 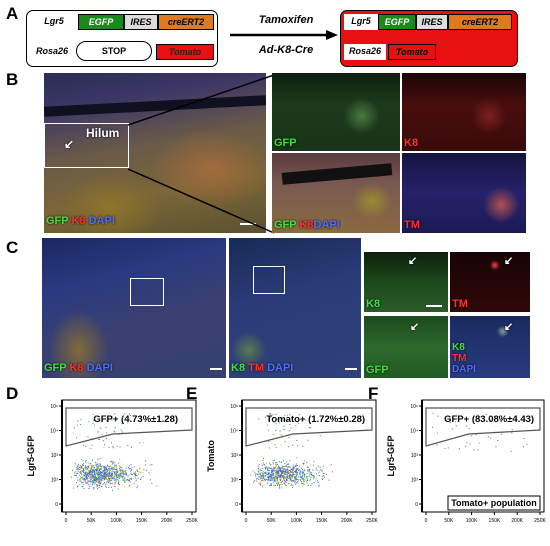 What do you see at coordinates (414, 432) in the screenshot?
I see `y-tick-label: 10⁴` at bounding box center [414, 432].